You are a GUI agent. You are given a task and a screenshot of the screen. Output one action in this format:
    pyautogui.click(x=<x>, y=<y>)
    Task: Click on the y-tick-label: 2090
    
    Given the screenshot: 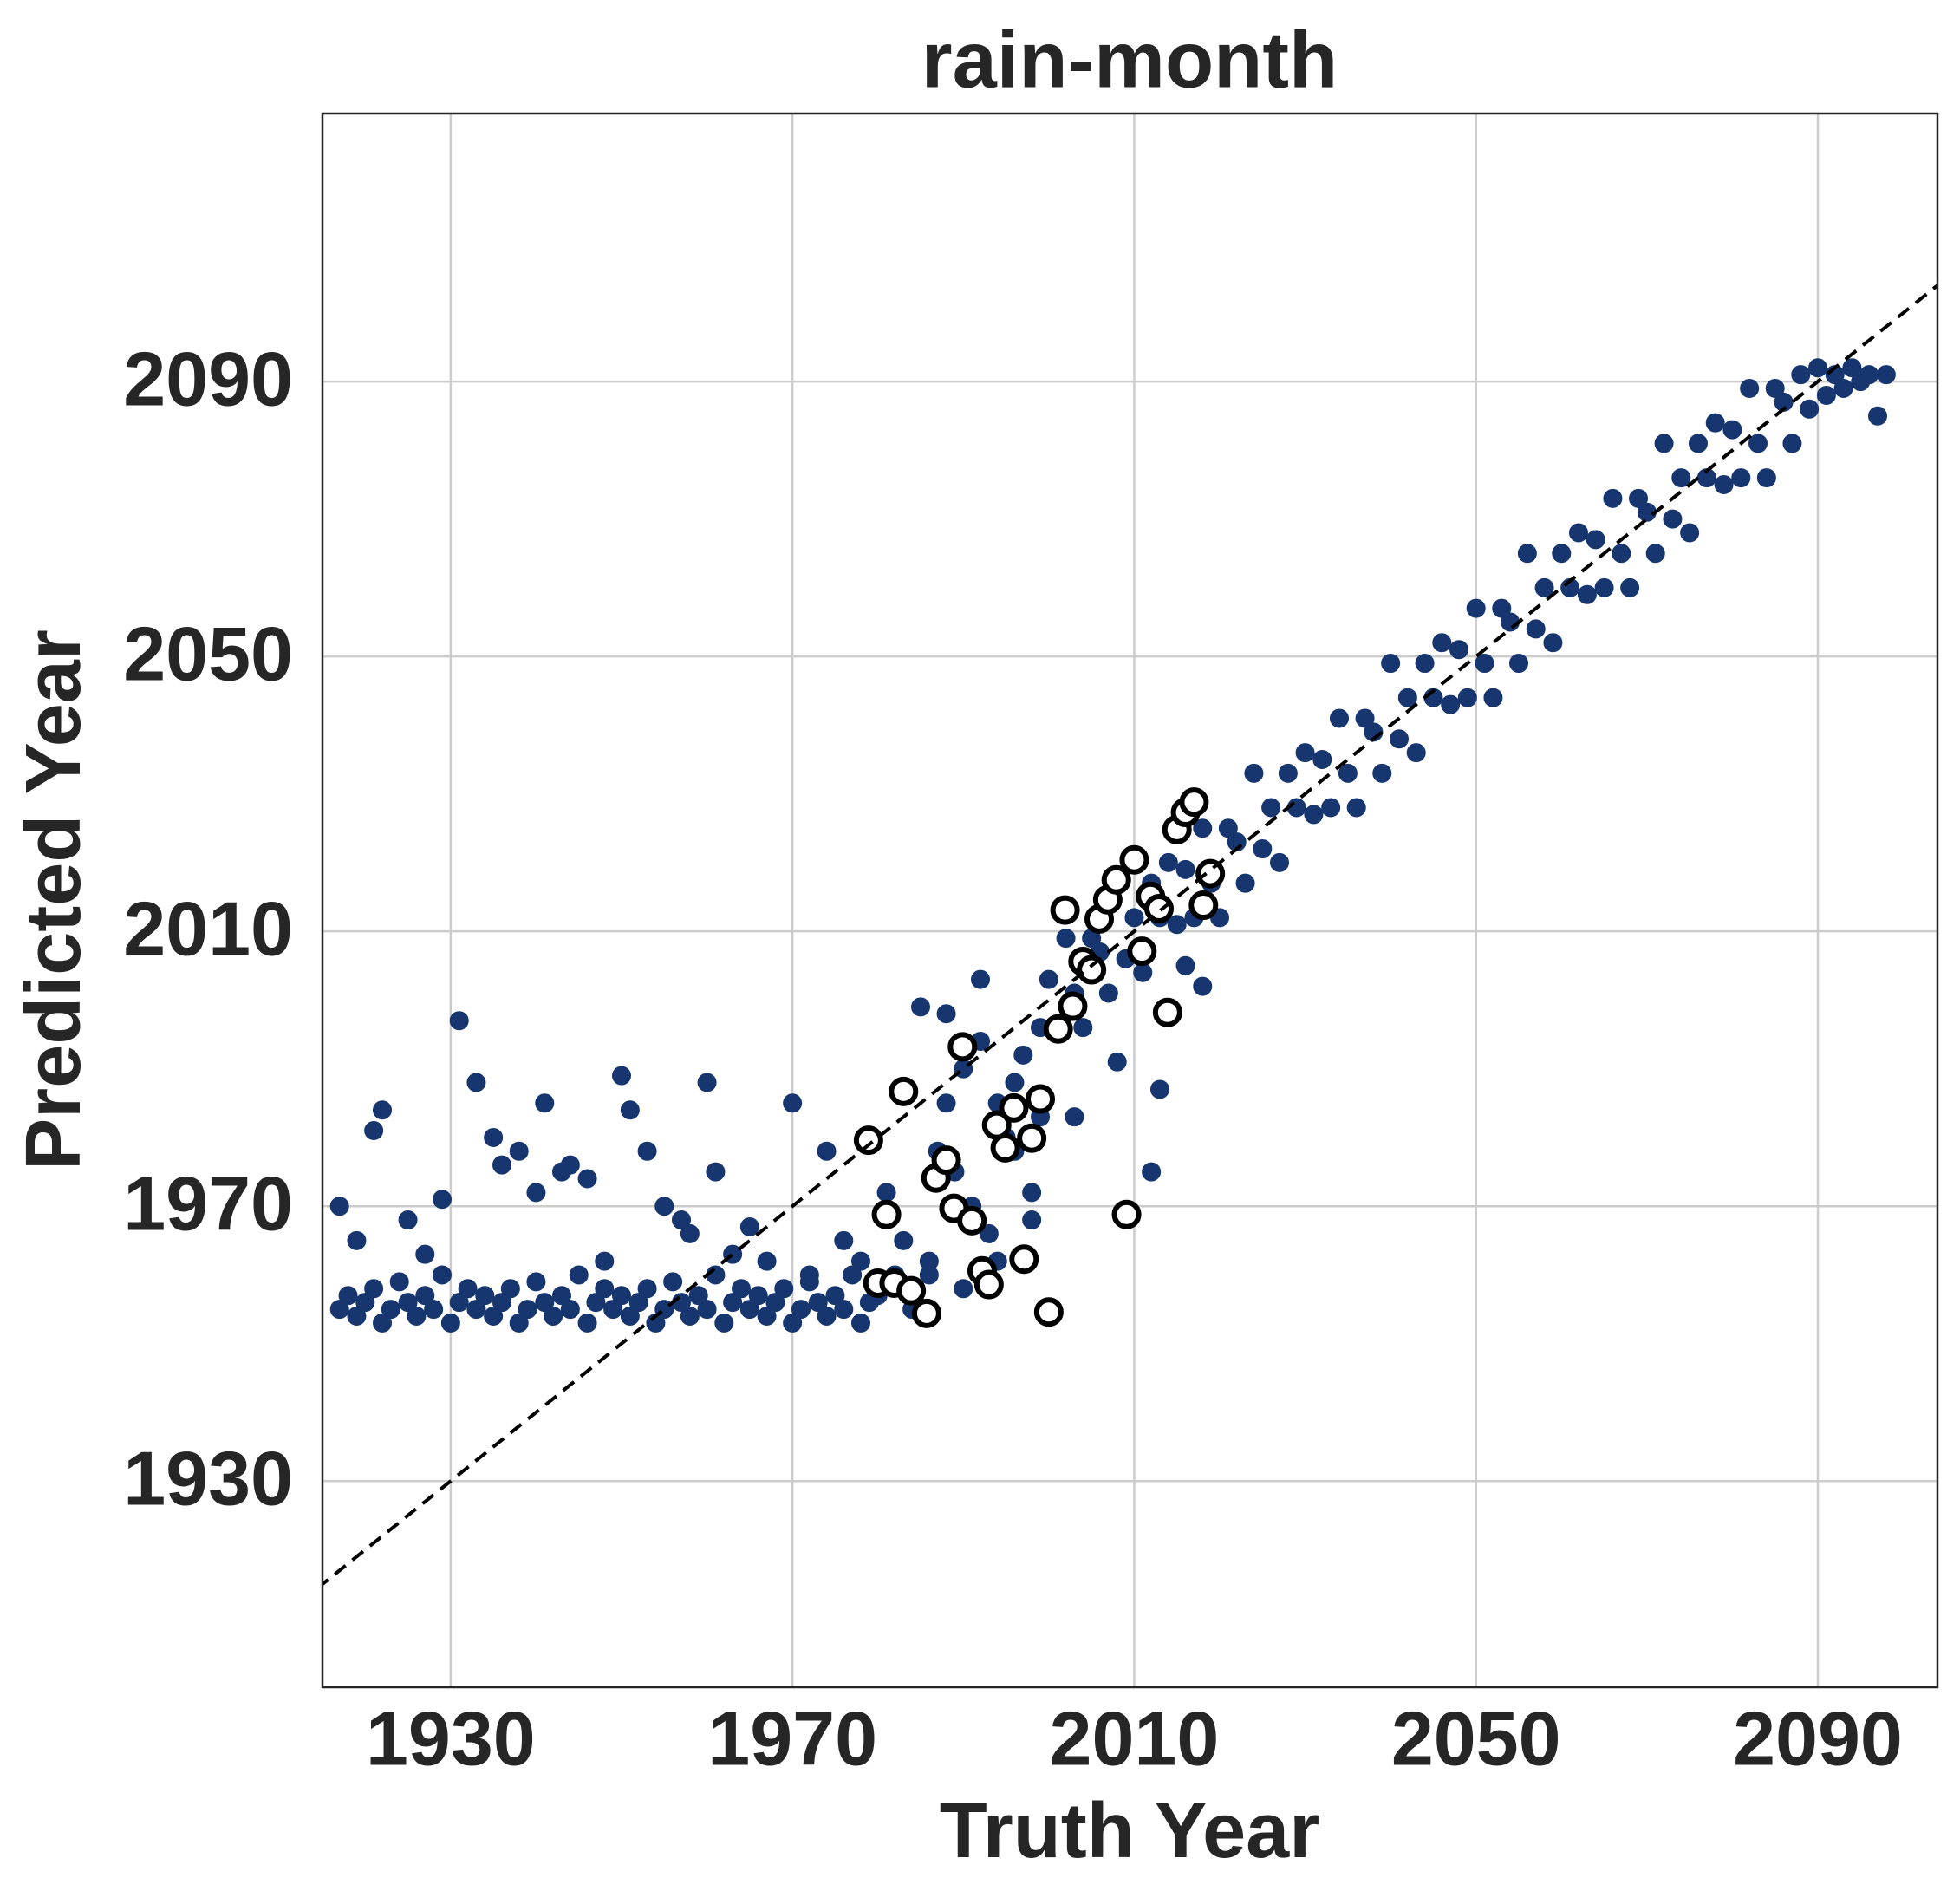 What is the action you would take?
    pyautogui.click(x=208, y=378)
    